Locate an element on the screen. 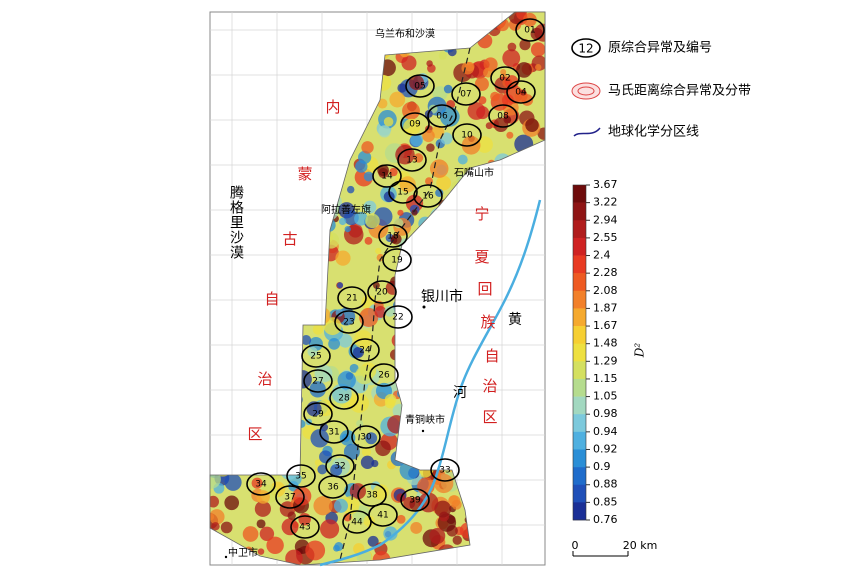 This screenshot has height=579, width=850. anomaly-label: 43 is located at coordinates (304, 528).